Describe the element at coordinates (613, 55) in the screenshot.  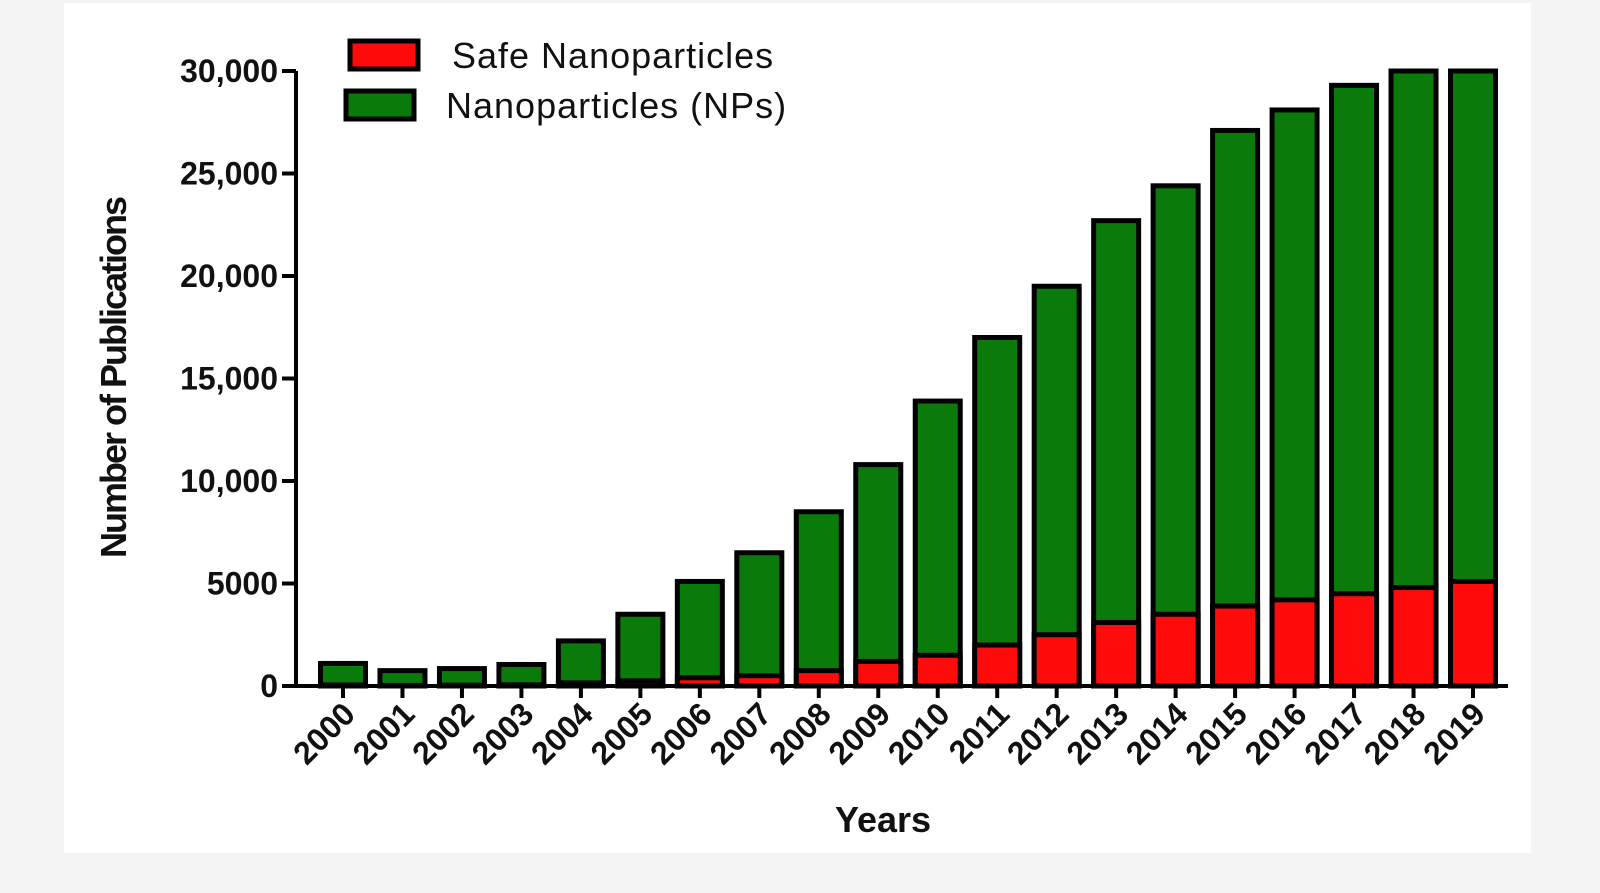
I see `legend-label: Safe Nanoparticles` at that location.